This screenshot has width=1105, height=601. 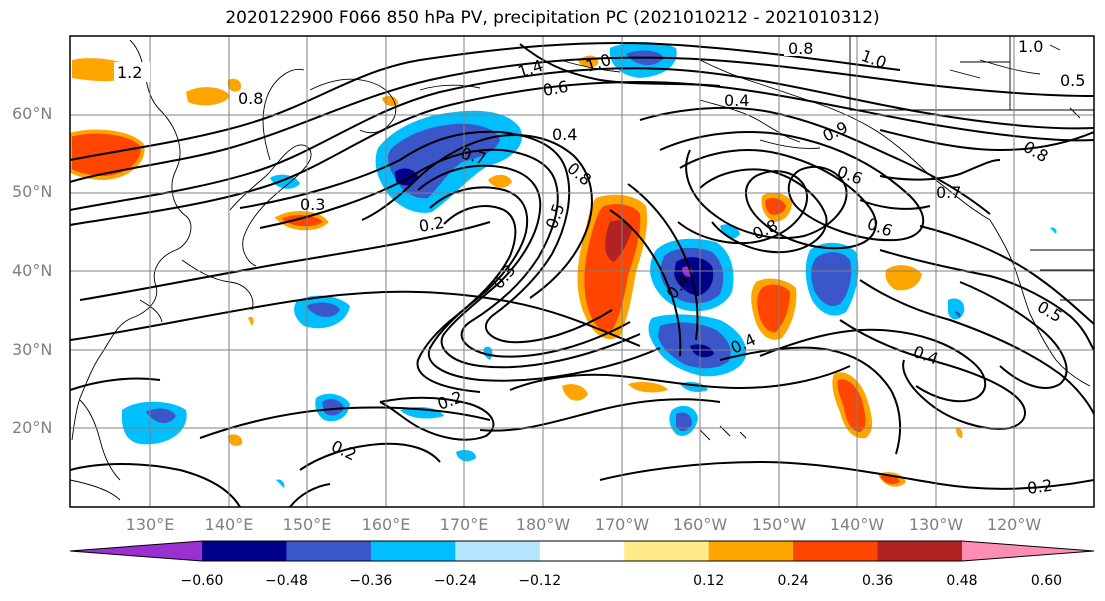 I want to click on colorbar-tick-label: 0.48, so click(x=962, y=581).